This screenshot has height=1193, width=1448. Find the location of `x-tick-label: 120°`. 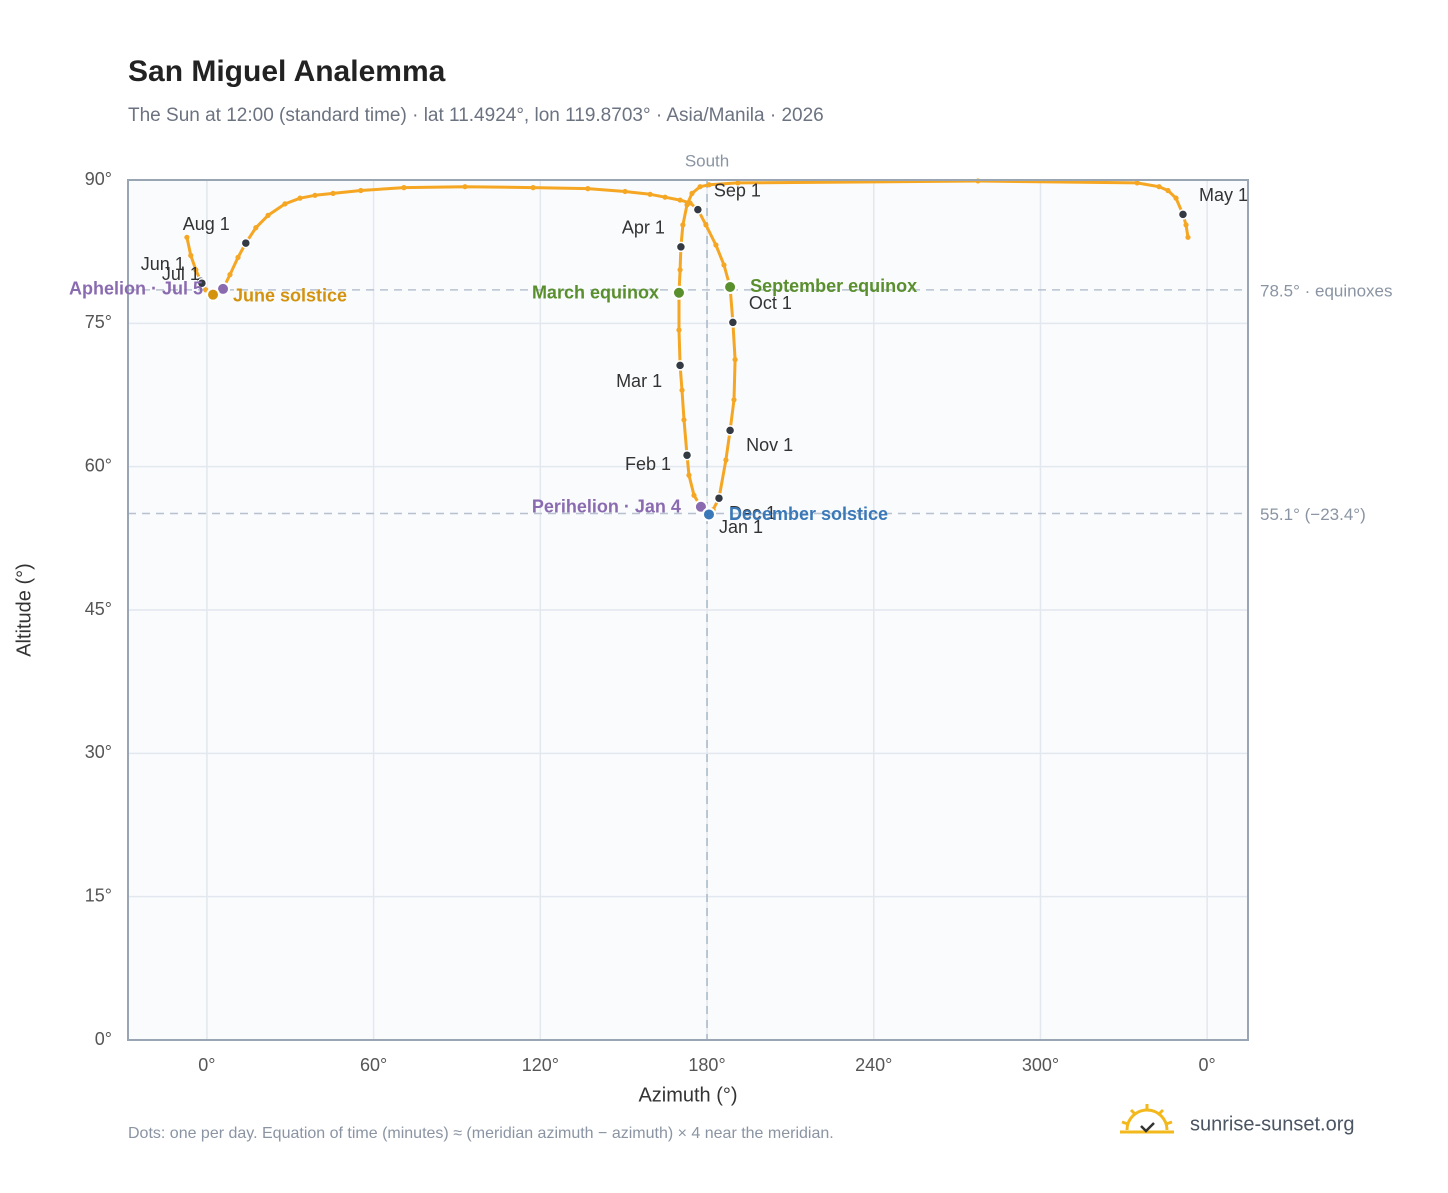

x-tick-label: 120° is located at coordinates (540, 1065).